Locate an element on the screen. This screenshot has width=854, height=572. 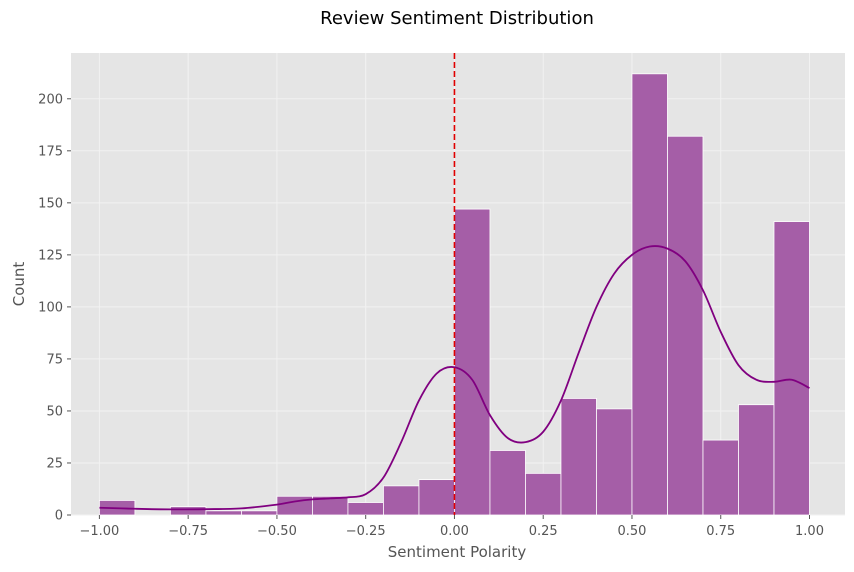
y-tick-label: 75 is located at coordinates (54, 359).